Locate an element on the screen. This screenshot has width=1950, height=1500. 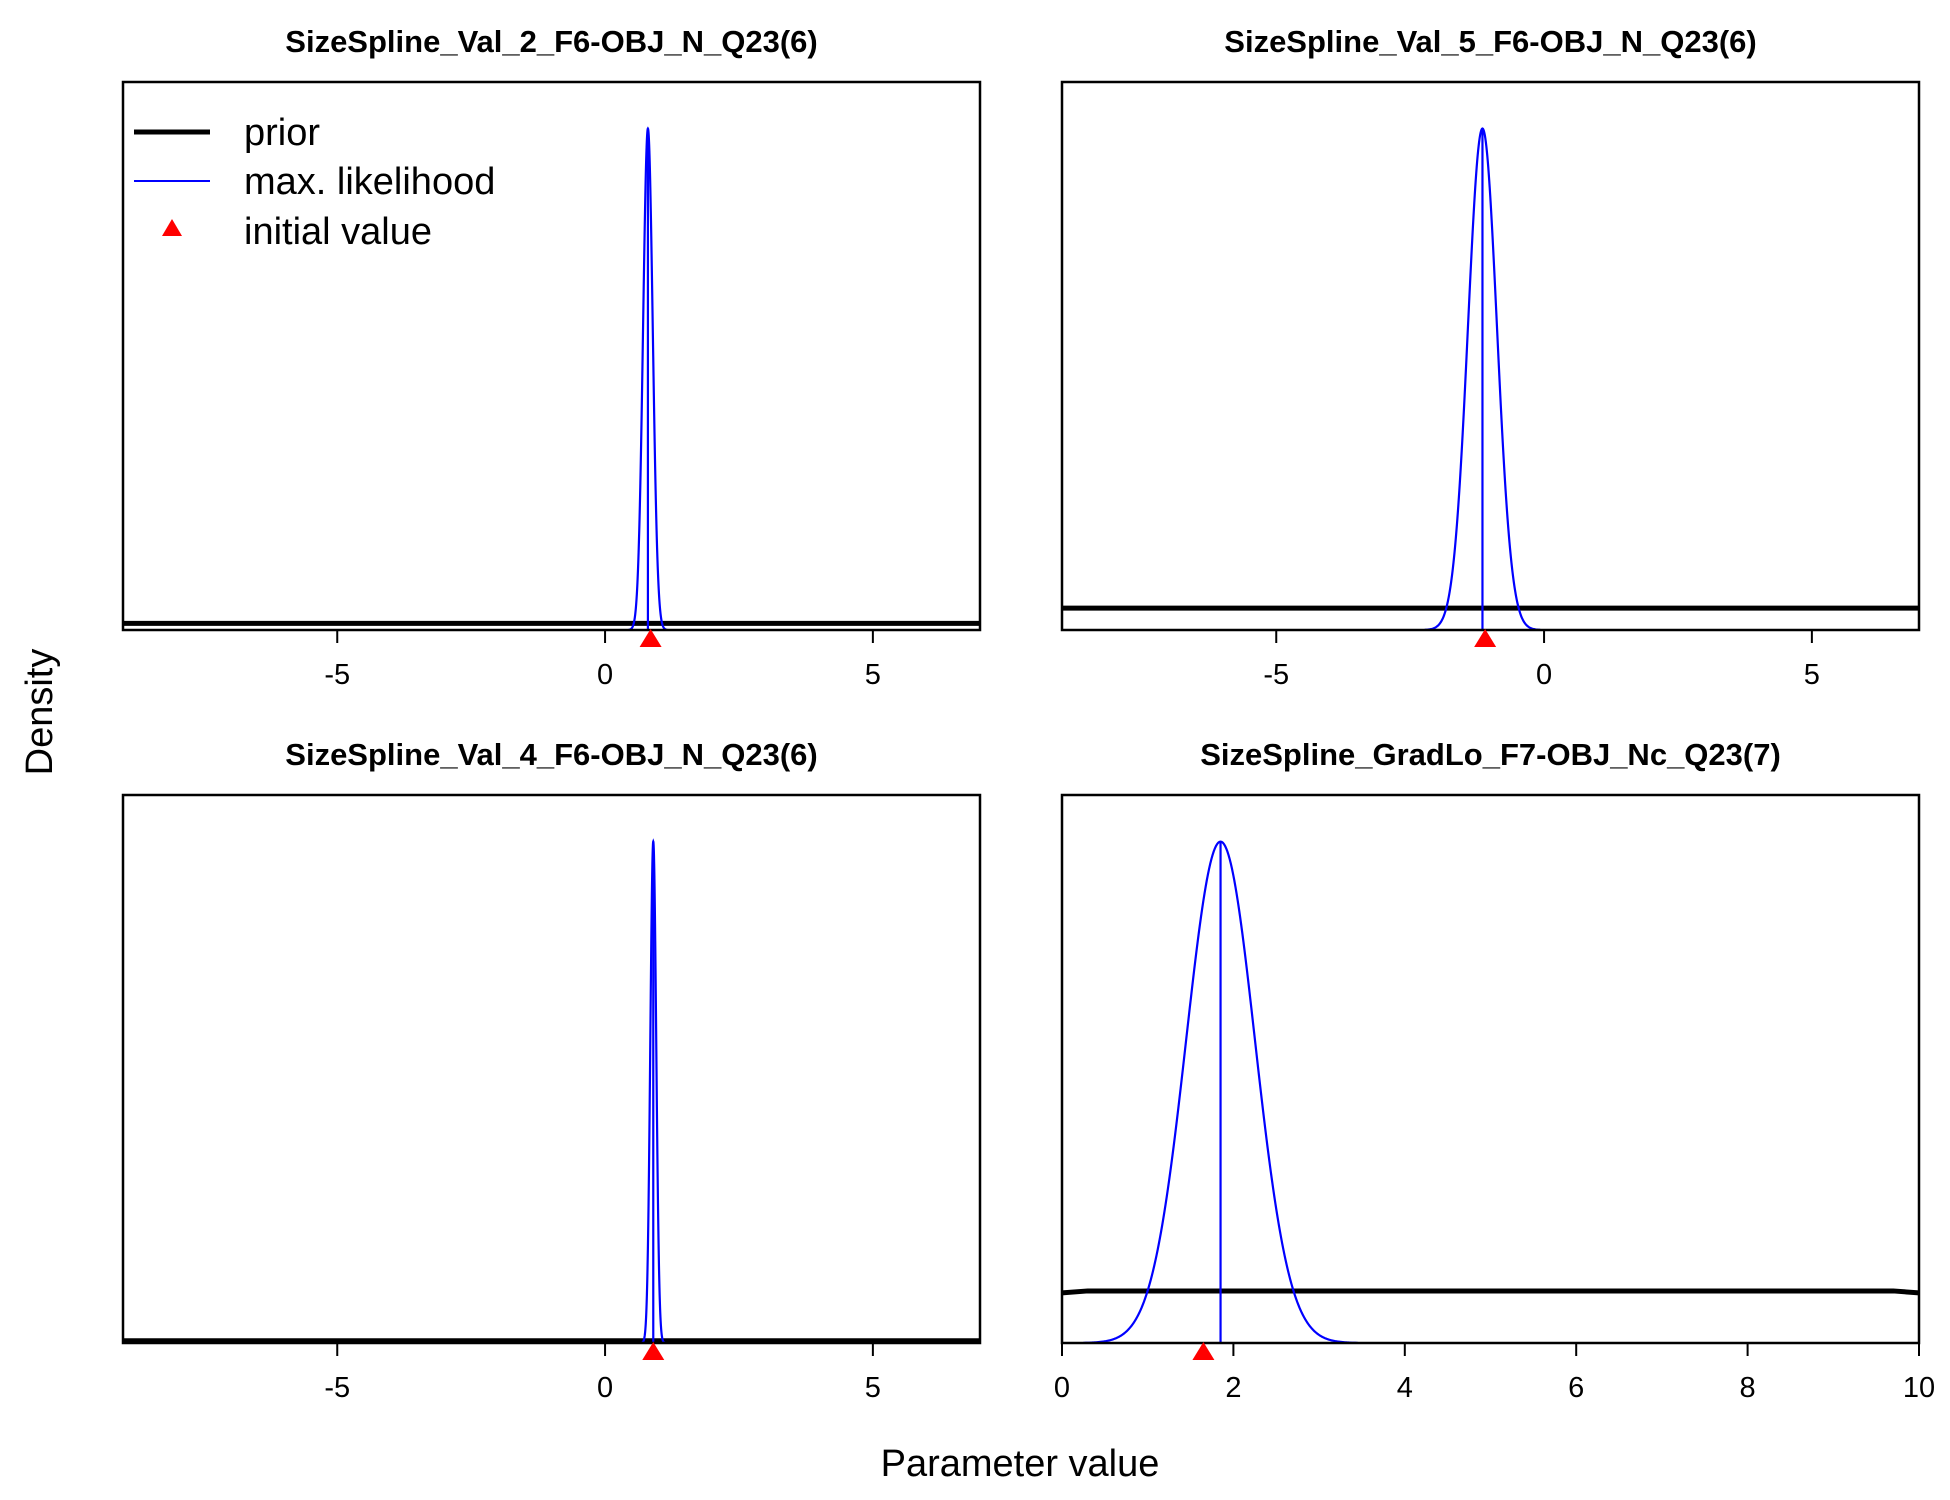
x-tick-label: 2 is located at coordinates (1233, 1388).